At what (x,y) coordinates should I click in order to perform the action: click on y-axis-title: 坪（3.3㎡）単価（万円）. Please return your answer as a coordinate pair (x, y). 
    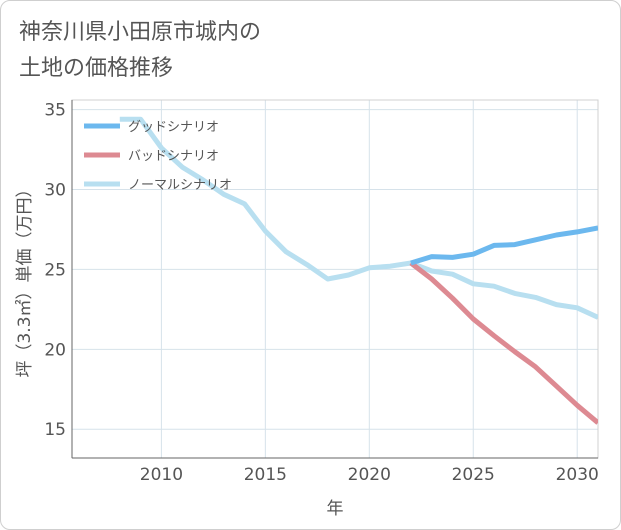
    Looking at the image, I should click on (25, 278).